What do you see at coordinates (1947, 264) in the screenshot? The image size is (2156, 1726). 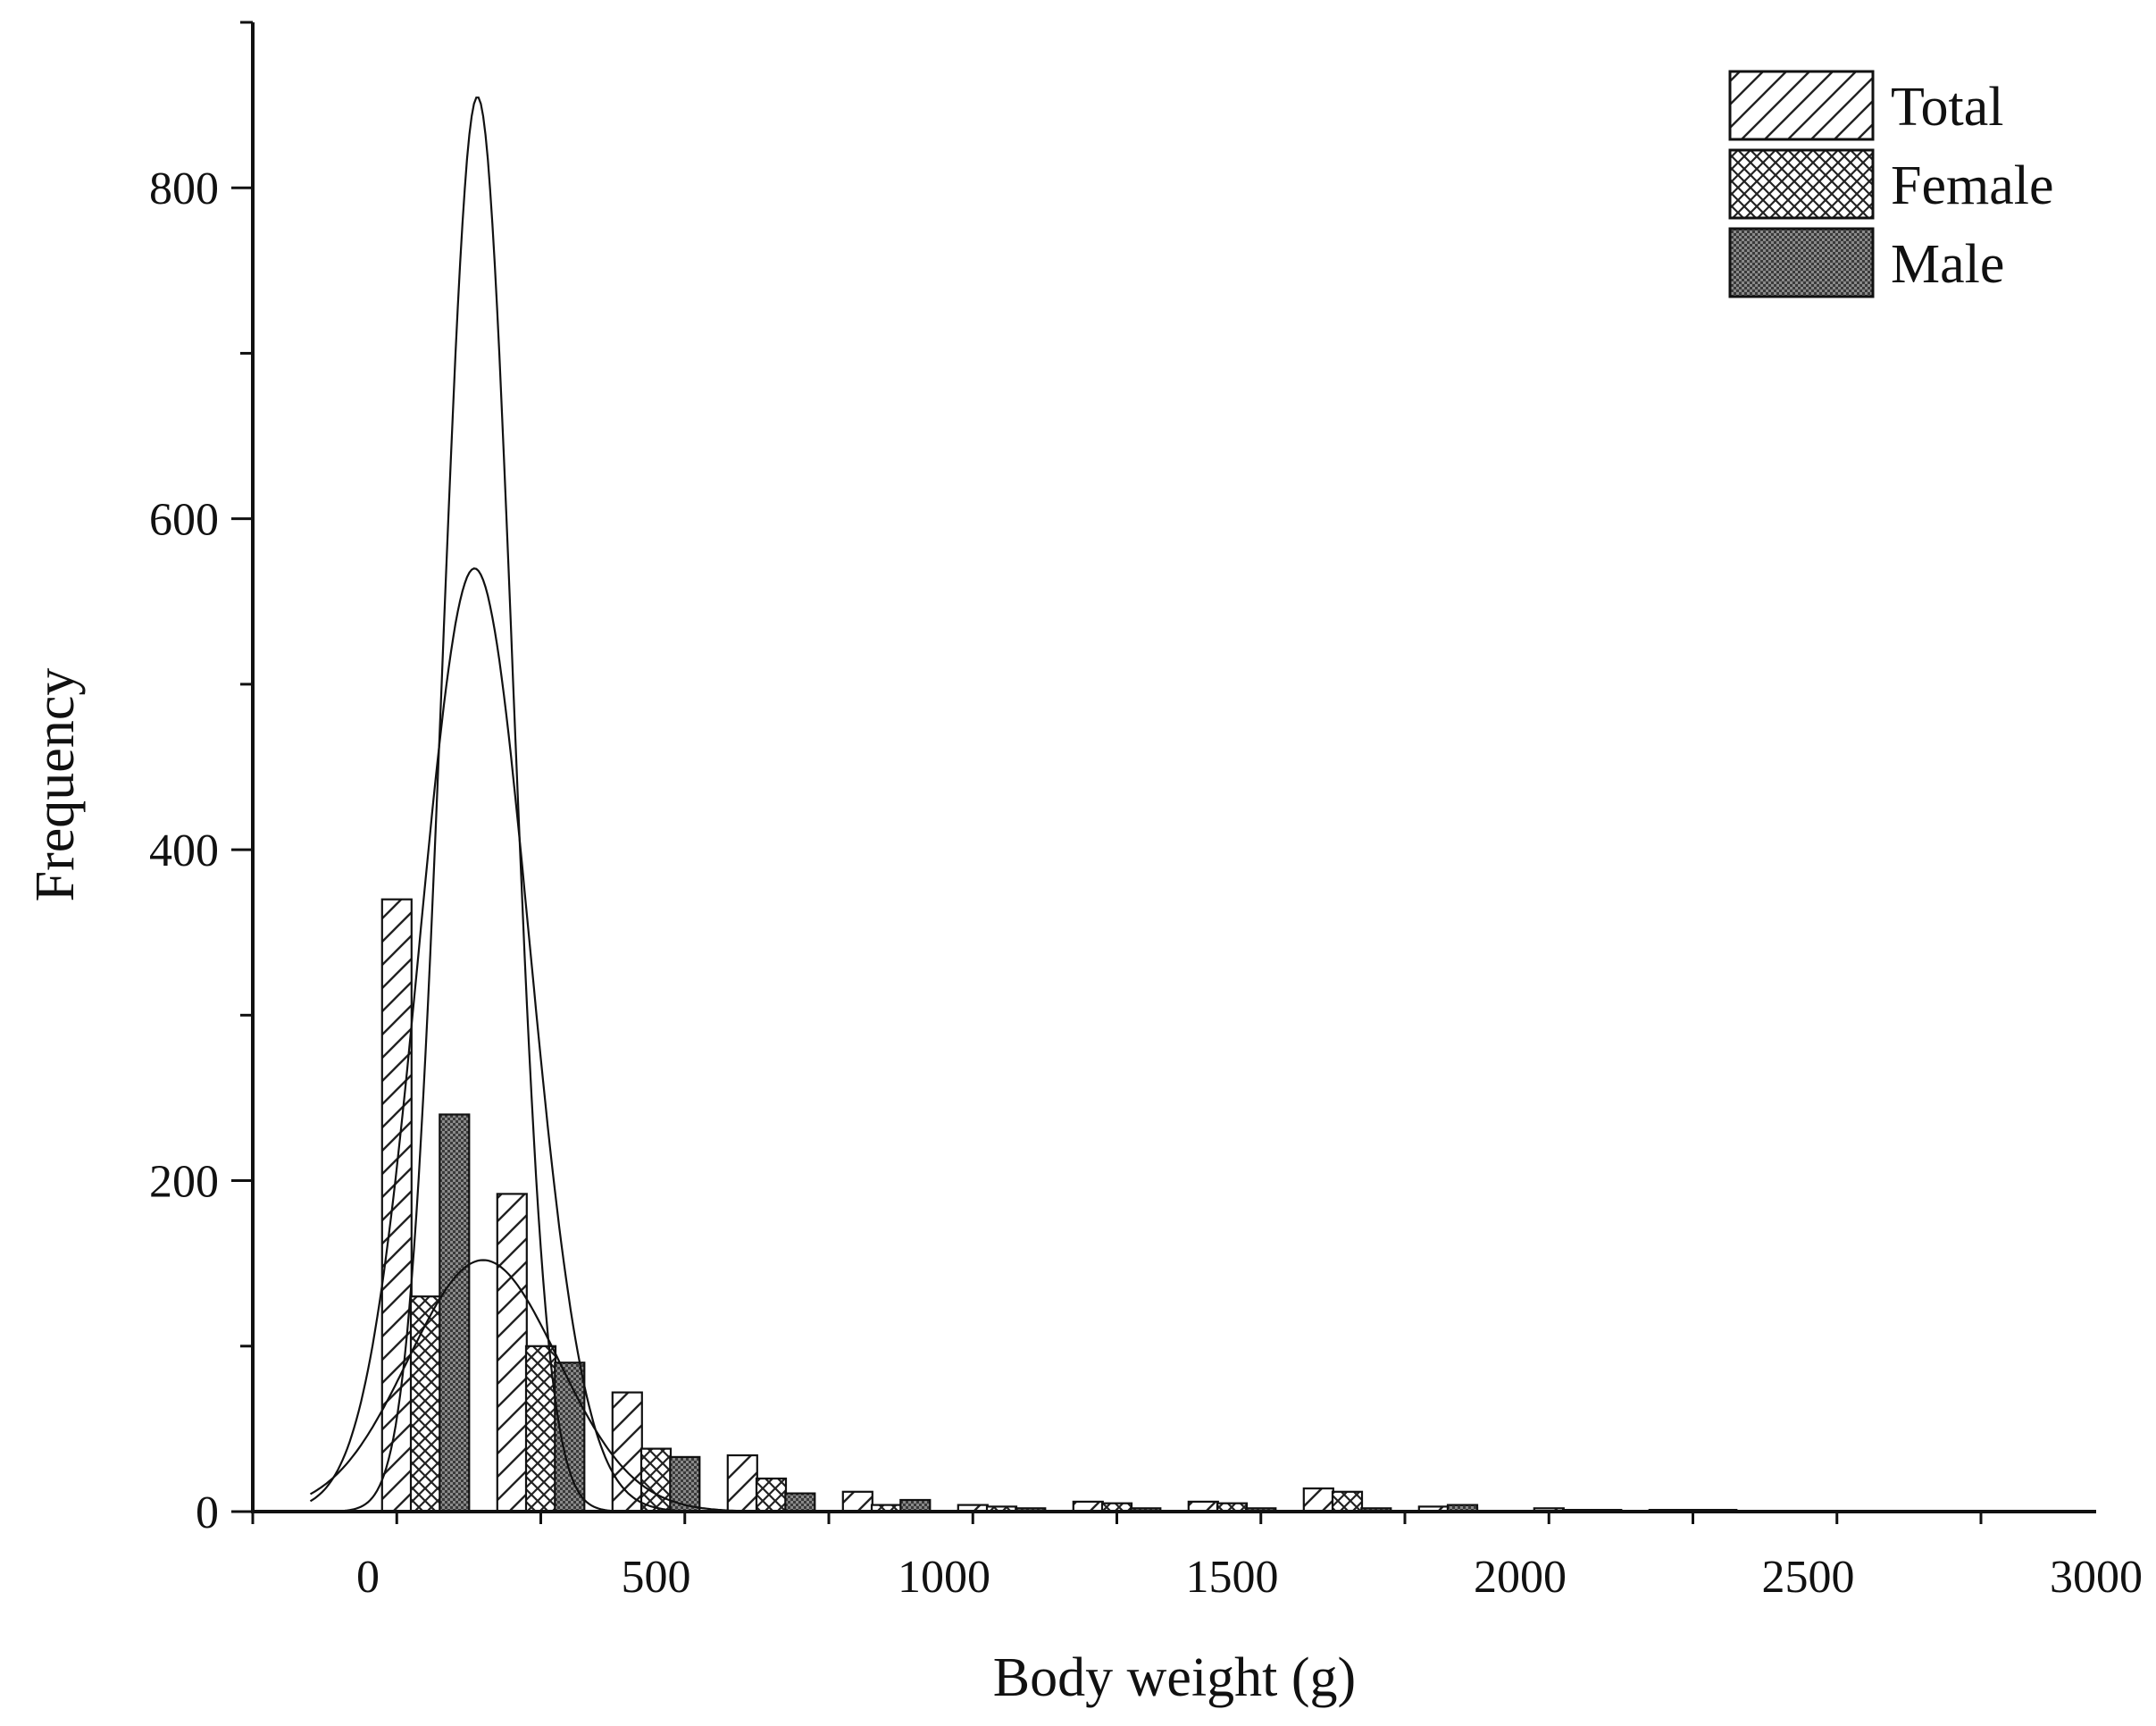 I see `legend-label-male: Male` at bounding box center [1947, 264].